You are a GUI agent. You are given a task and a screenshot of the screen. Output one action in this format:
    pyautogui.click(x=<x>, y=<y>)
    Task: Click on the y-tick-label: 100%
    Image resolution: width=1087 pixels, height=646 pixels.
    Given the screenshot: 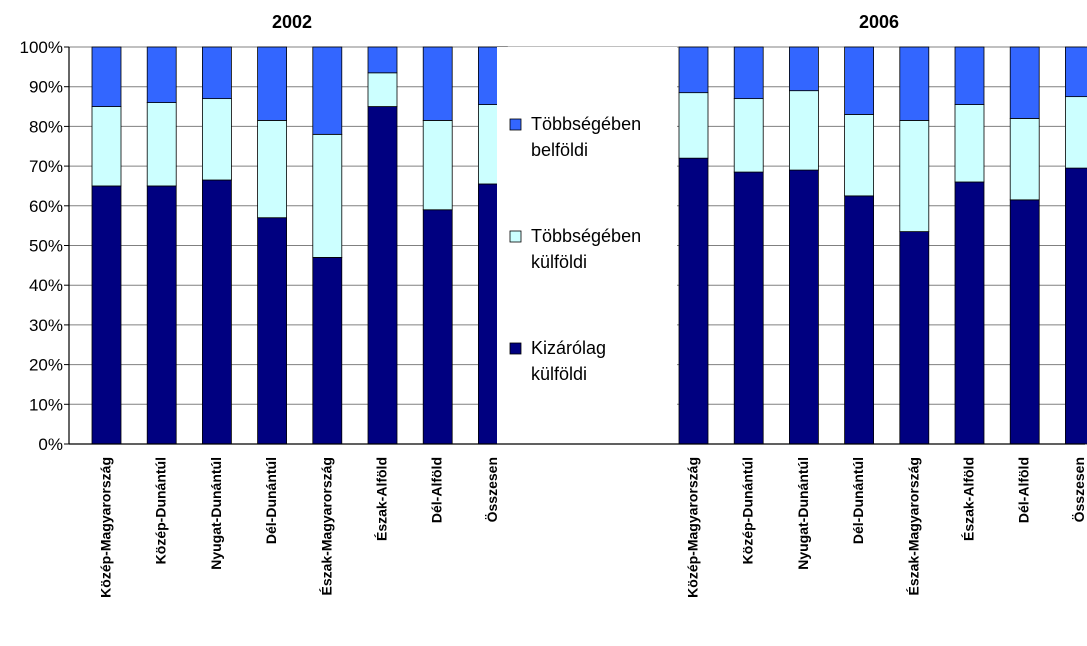 What is the action you would take?
    pyautogui.click(x=41, y=47)
    